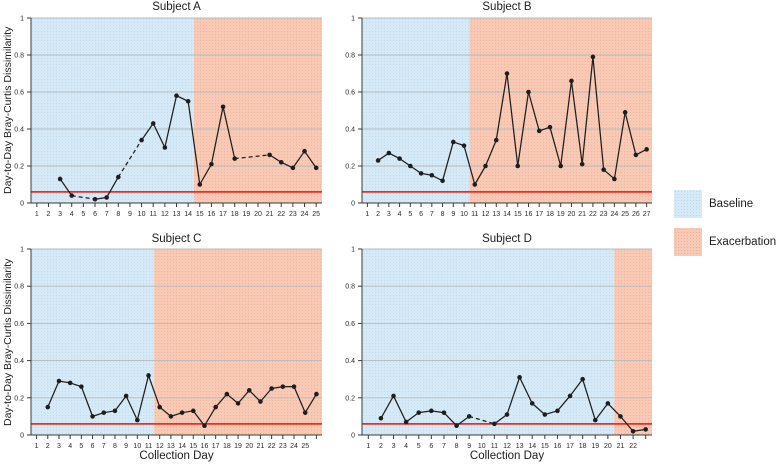 The width and height of the screenshot is (776, 468). I want to click on svg-text: 3, so click(394, 446).